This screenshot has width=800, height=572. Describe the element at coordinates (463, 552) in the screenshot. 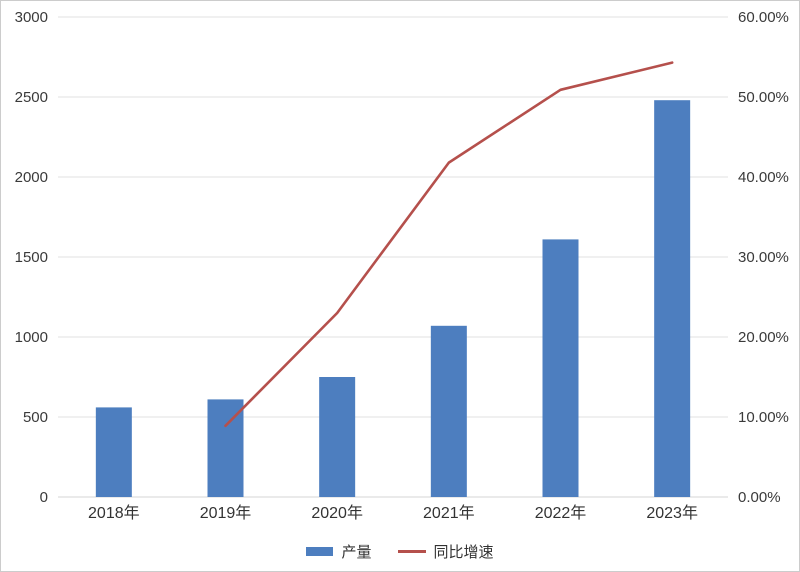

I see `legend-label-growth: 同比增速` at that location.